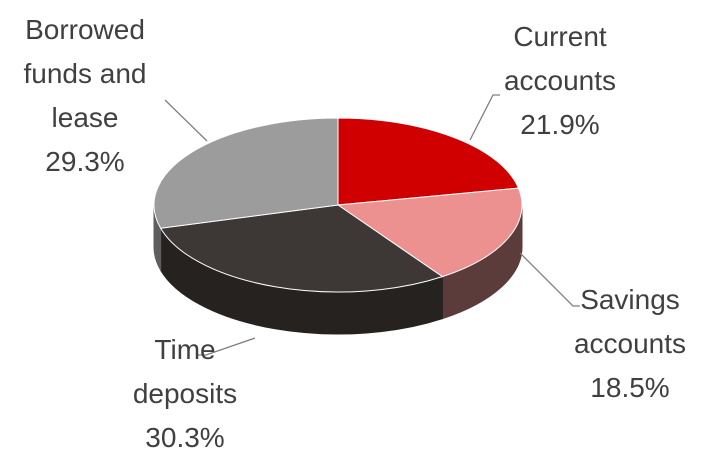 This screenshot has width=706, height=449. I want to click on category-label: Borrowed funds and lease, so click(85, 73).